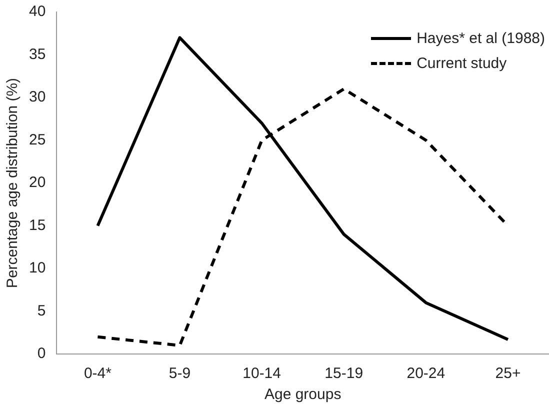 The height and width of the screenshot is (404, 549). What do you see at coordinates (37, 268) in the screenshot?
I see `y-tick-label: 10` at bounding box center [37, 268].